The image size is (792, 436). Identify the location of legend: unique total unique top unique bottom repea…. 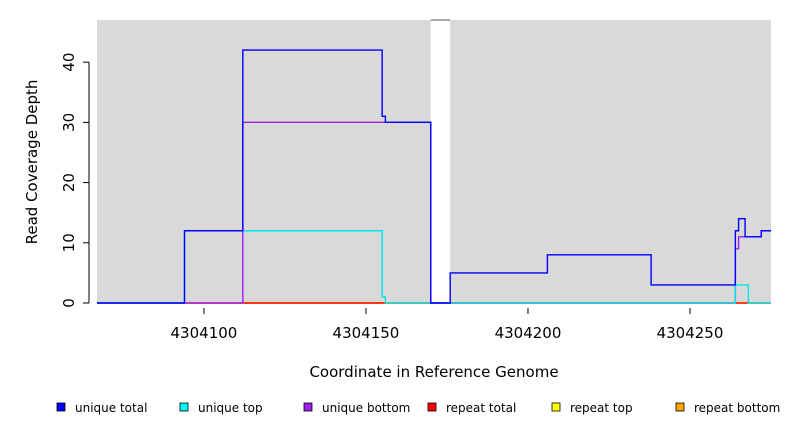
(418, 408).